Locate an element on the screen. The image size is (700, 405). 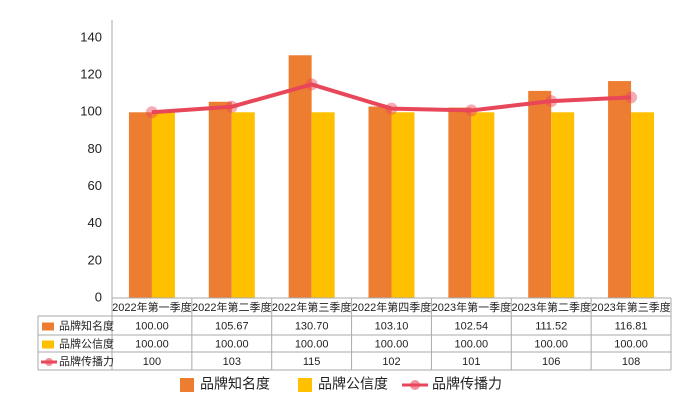
y-tick-label: 100 is located at coordinates (91, 111).